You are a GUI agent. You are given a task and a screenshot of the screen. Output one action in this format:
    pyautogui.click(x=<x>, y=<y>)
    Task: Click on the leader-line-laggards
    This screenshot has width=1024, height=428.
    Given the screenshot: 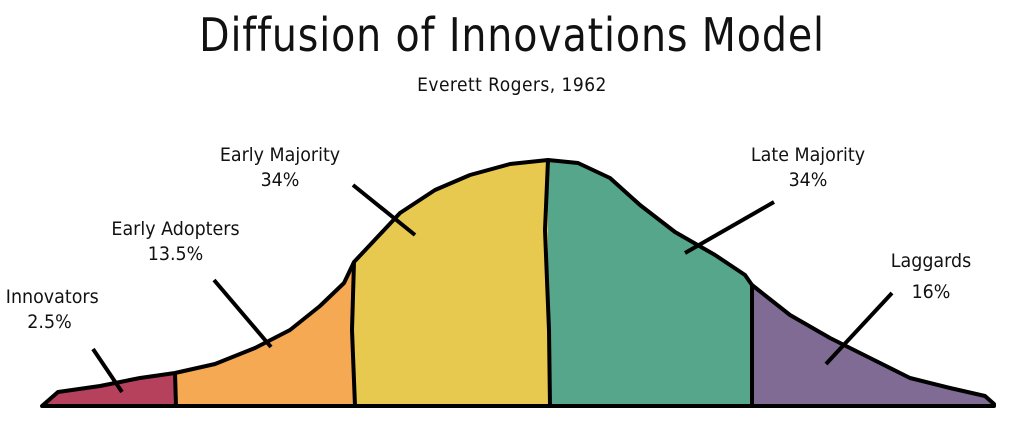 What is the action you would take?
    pyautogui.click(x=859, y=328)
    